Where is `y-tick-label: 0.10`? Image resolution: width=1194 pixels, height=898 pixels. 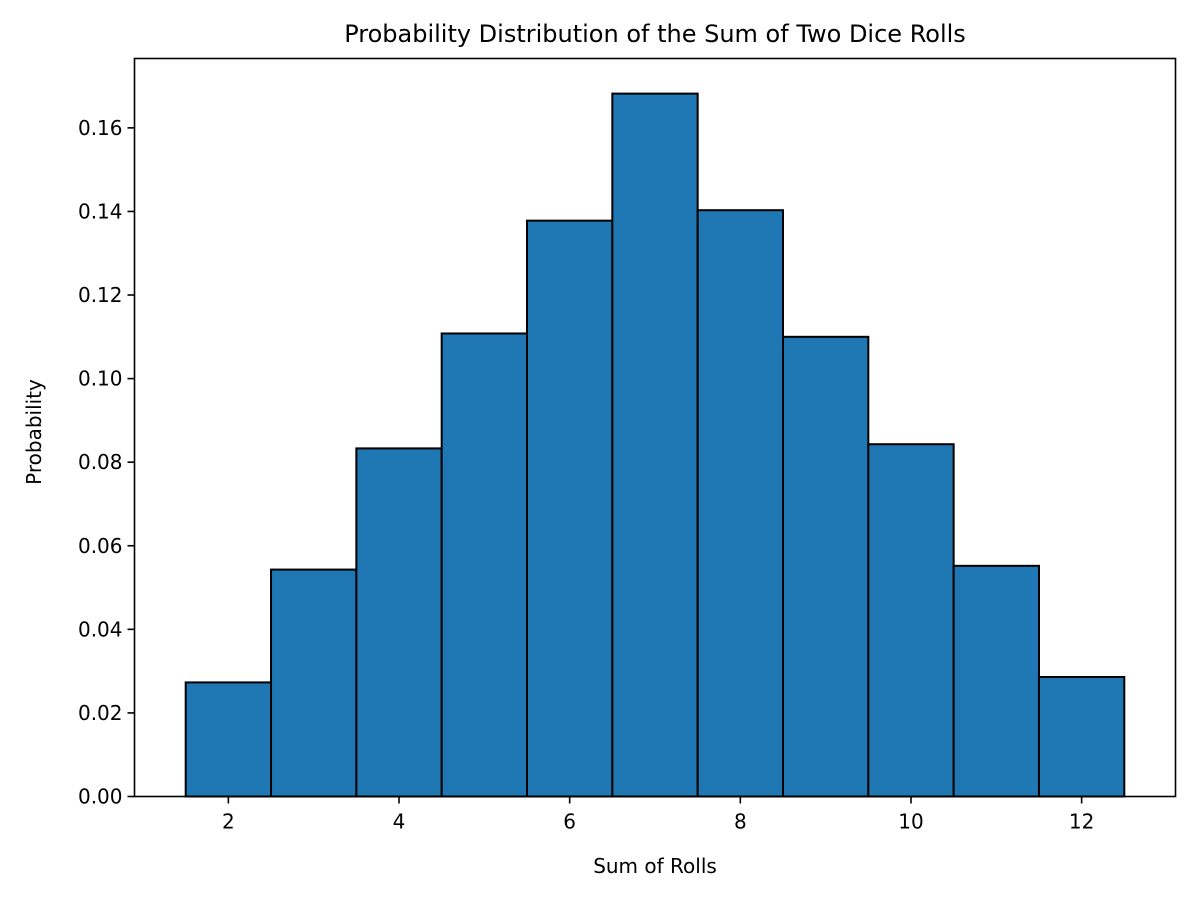 y-tick-label: 0.10 is located at coordinates (100, 379).